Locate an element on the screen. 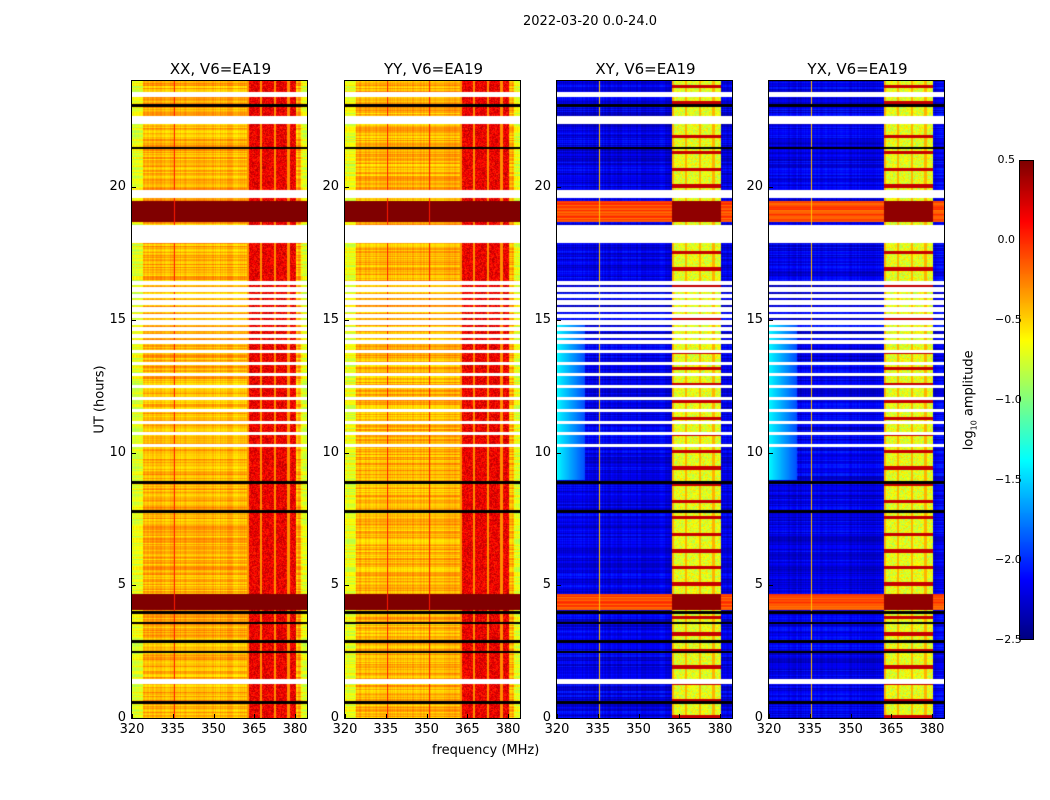 The width and height of the screenshot is (1050, 800). panel-title: XY, V6=EA19 is located at coordinates (645, 69).